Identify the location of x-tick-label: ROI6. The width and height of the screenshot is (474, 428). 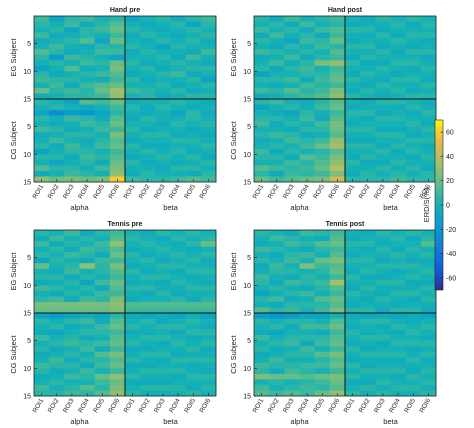
(206, 191).